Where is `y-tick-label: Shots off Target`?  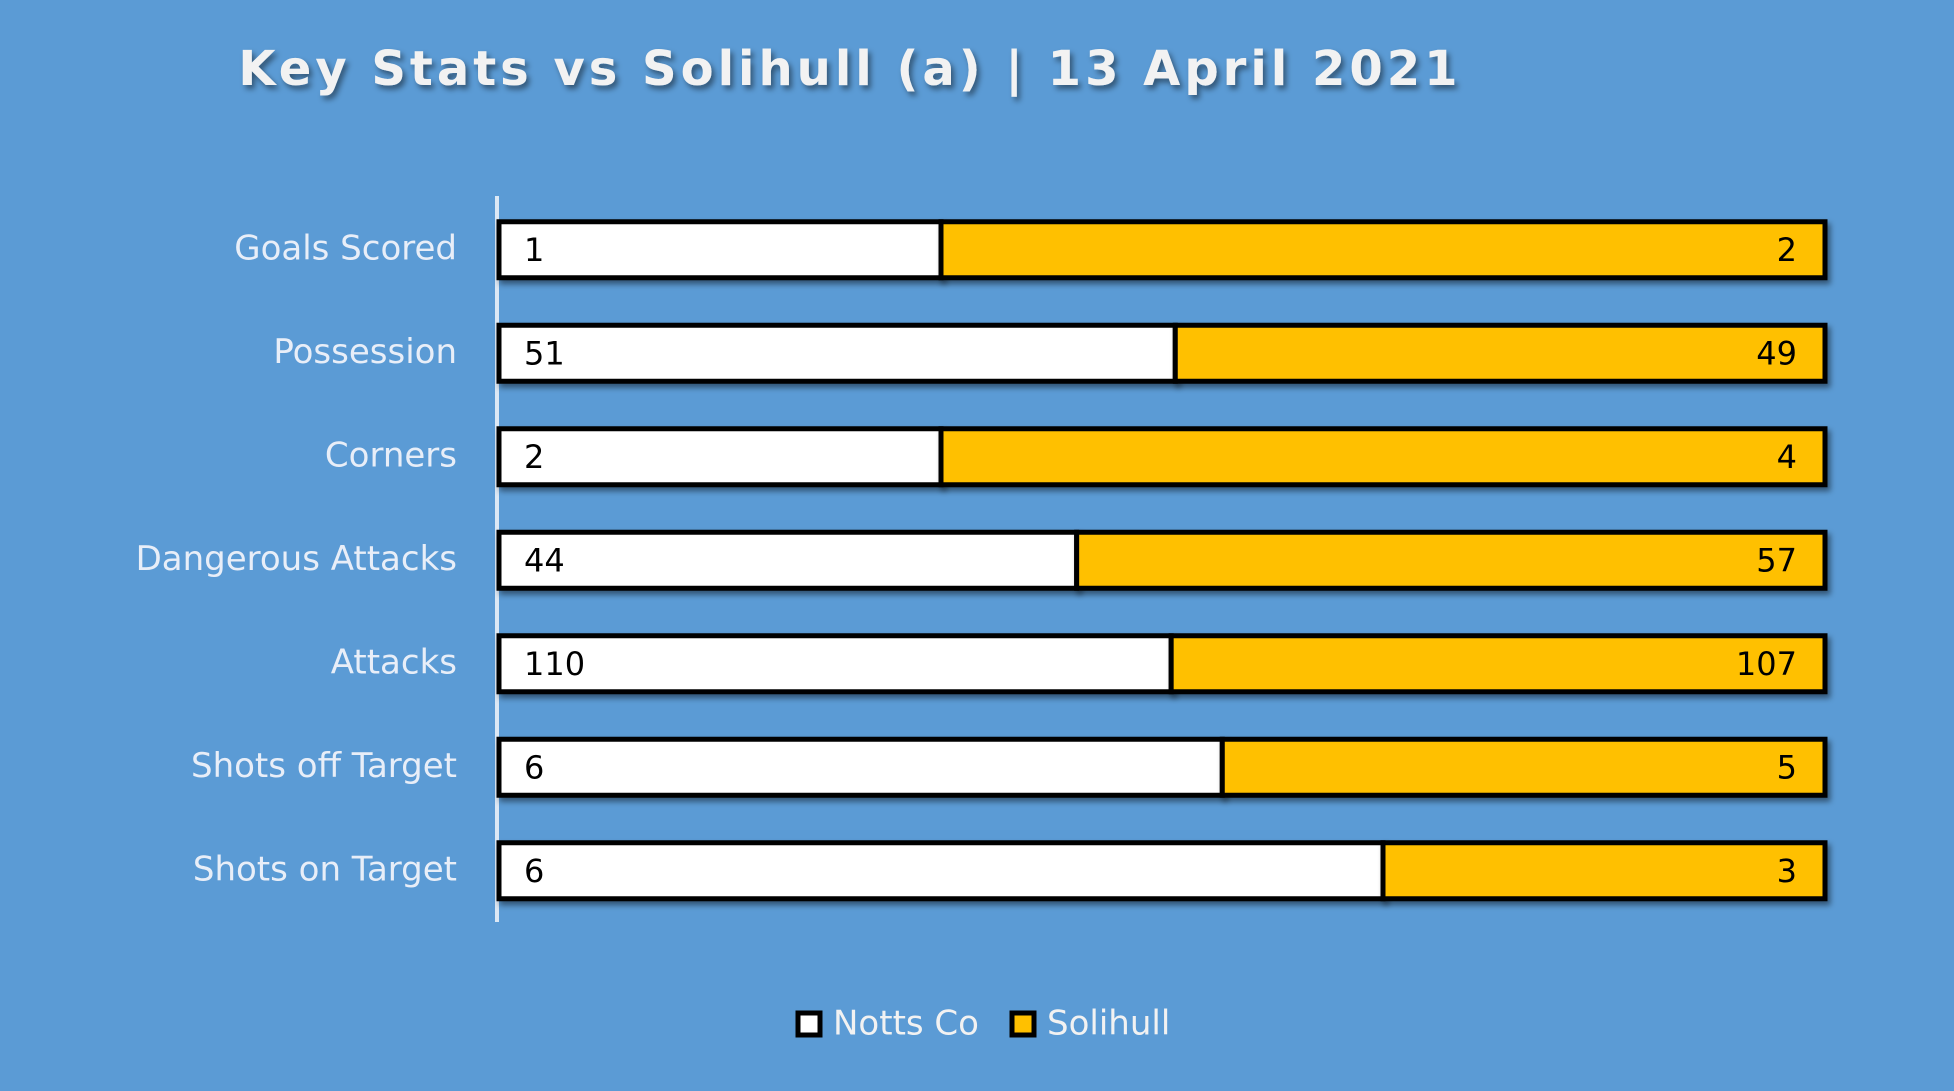
y-tick-label: Shots off Target is located at coordinates (324, 766).